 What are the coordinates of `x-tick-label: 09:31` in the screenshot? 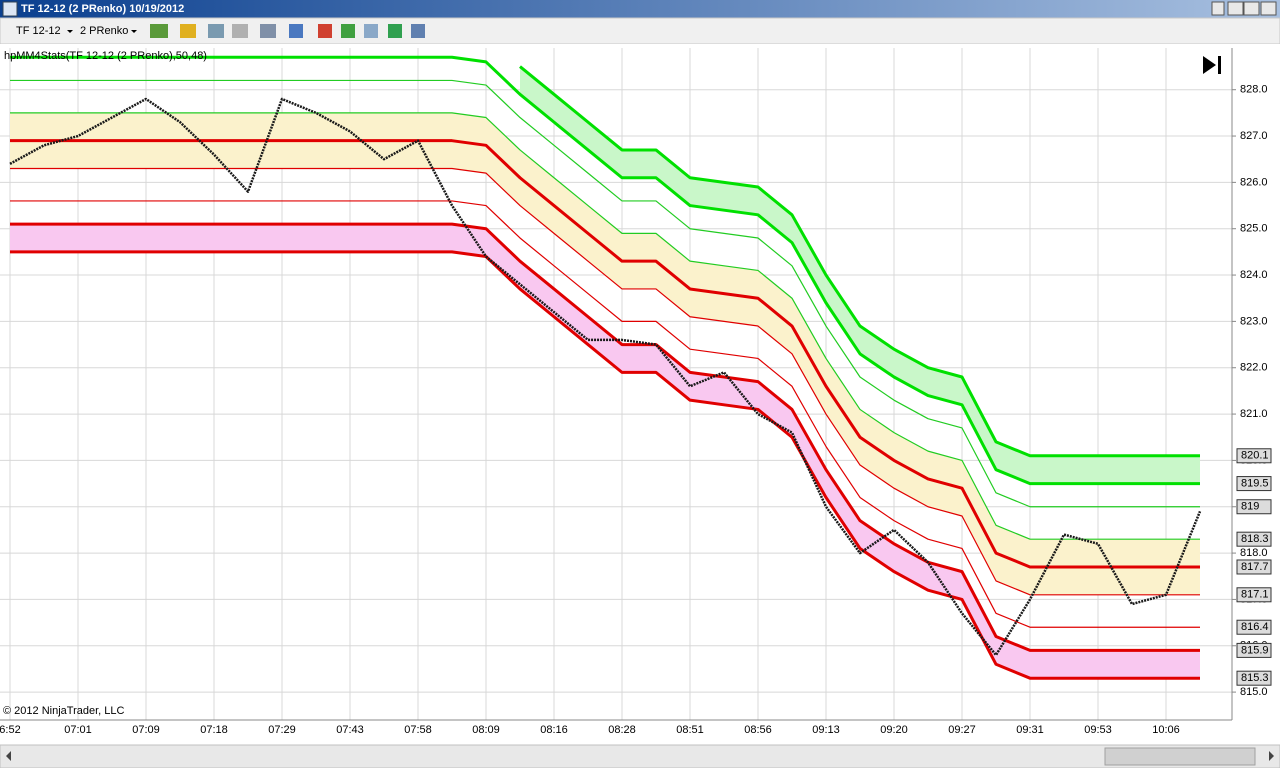 It's located at (1030, 730).